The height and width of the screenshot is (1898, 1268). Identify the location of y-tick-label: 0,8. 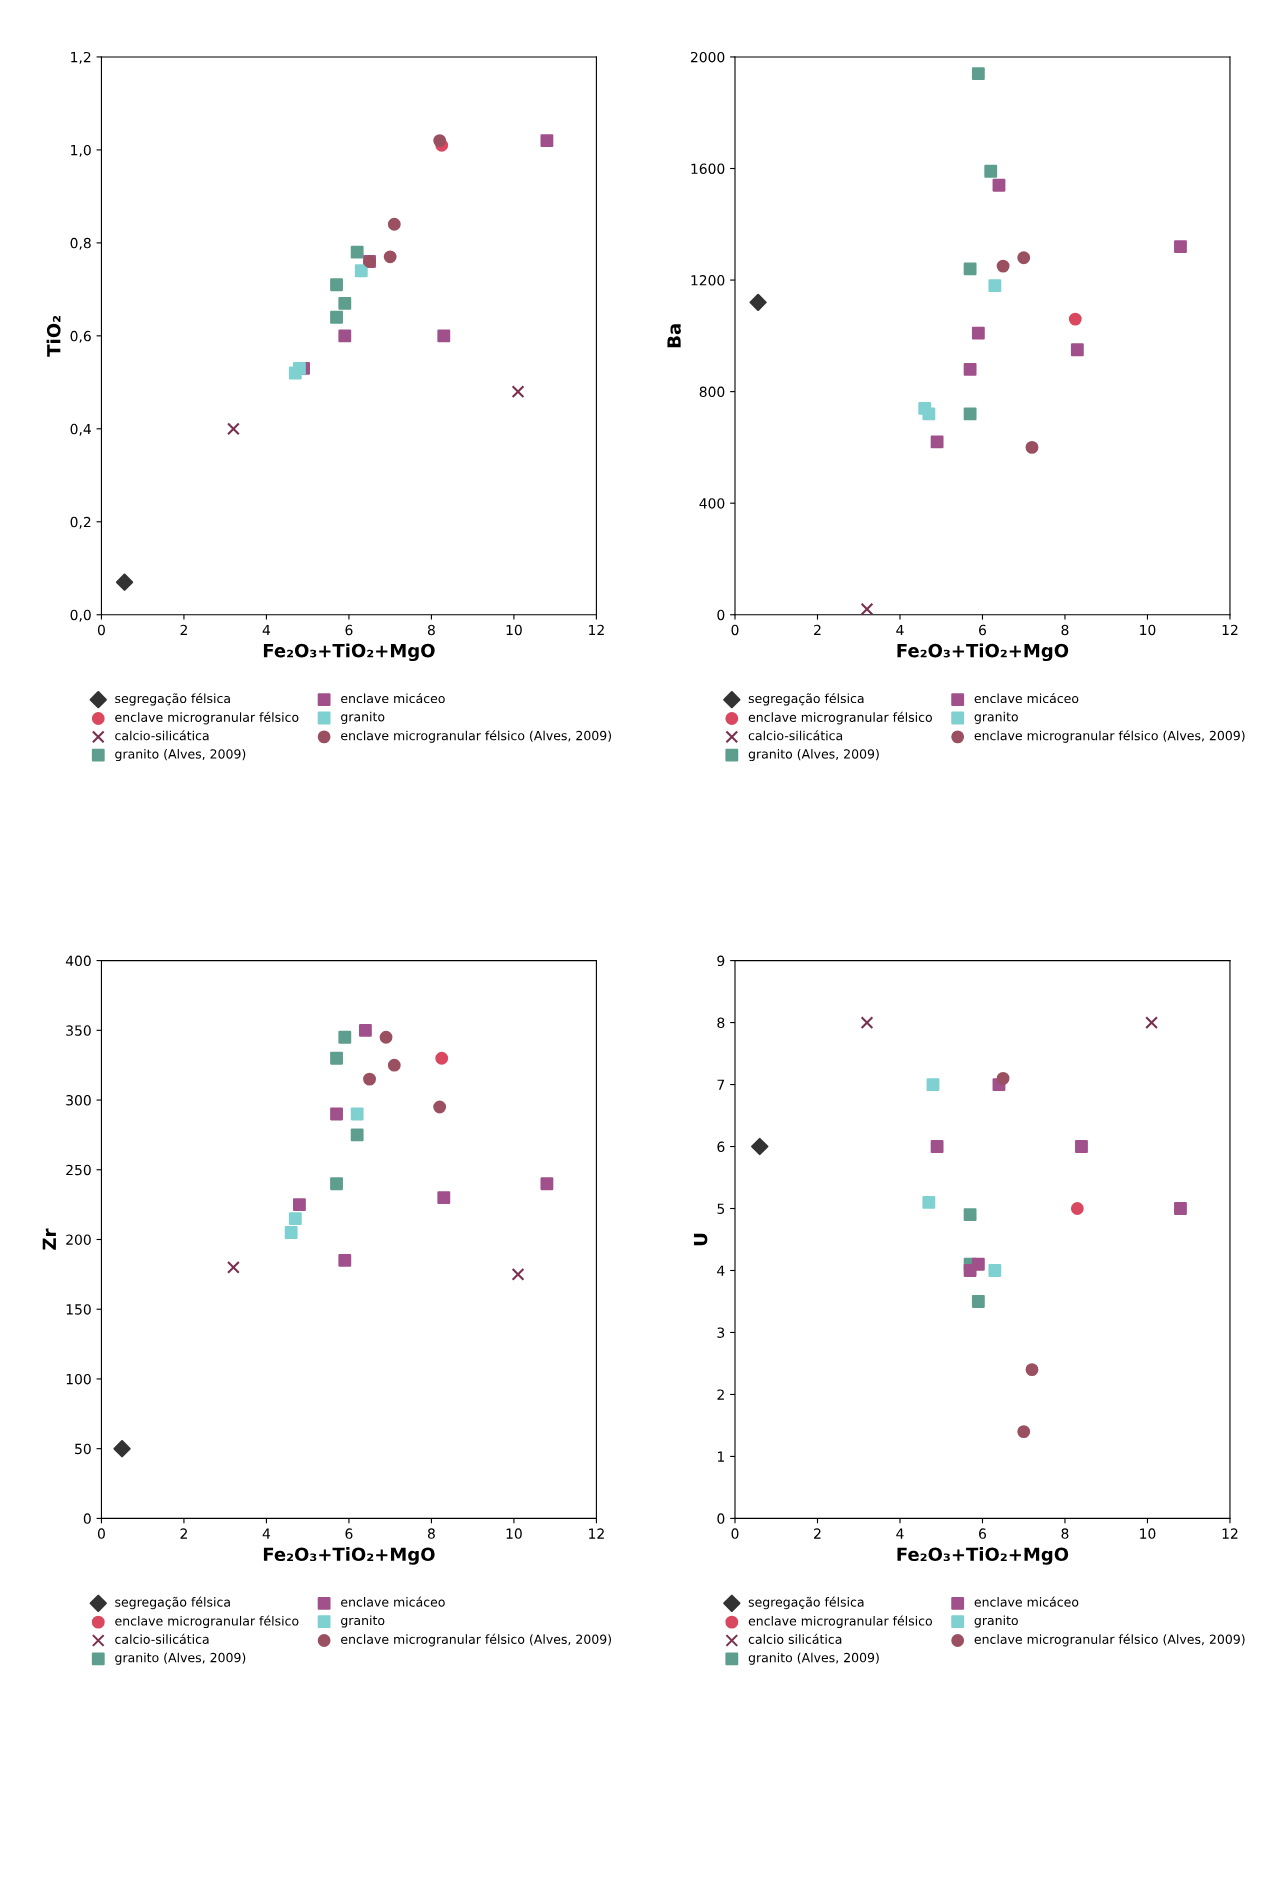
(80, 243).